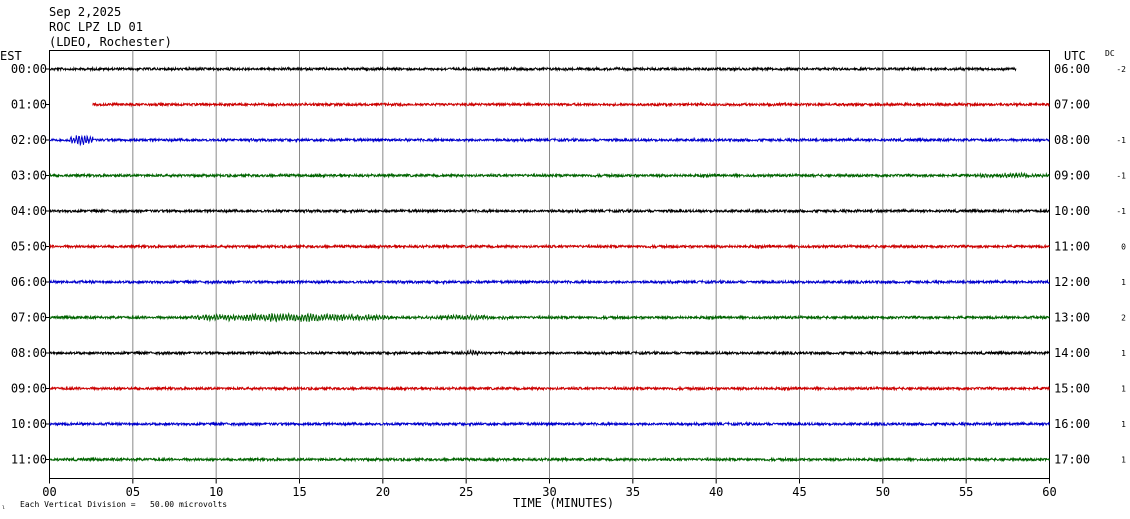 The height and width of the screenshot is (519, 1130). What do you see at coordinates (1072, 460) in the screenshot?
I see `row-label-utc: 17:00` at bounding box center [1072, 460].